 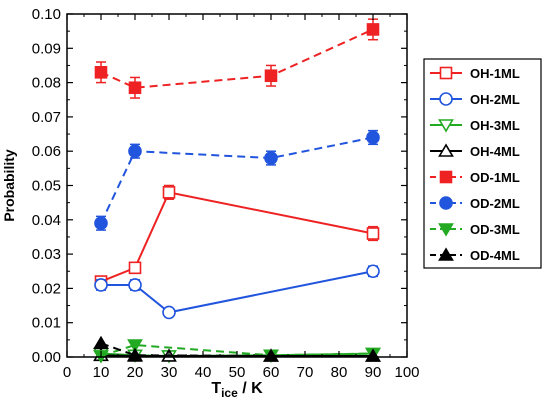 What do you see at coordinates (169, 372) in the screenshot?
I see `x-tick-label: 30` at bounding box center [169, 372].